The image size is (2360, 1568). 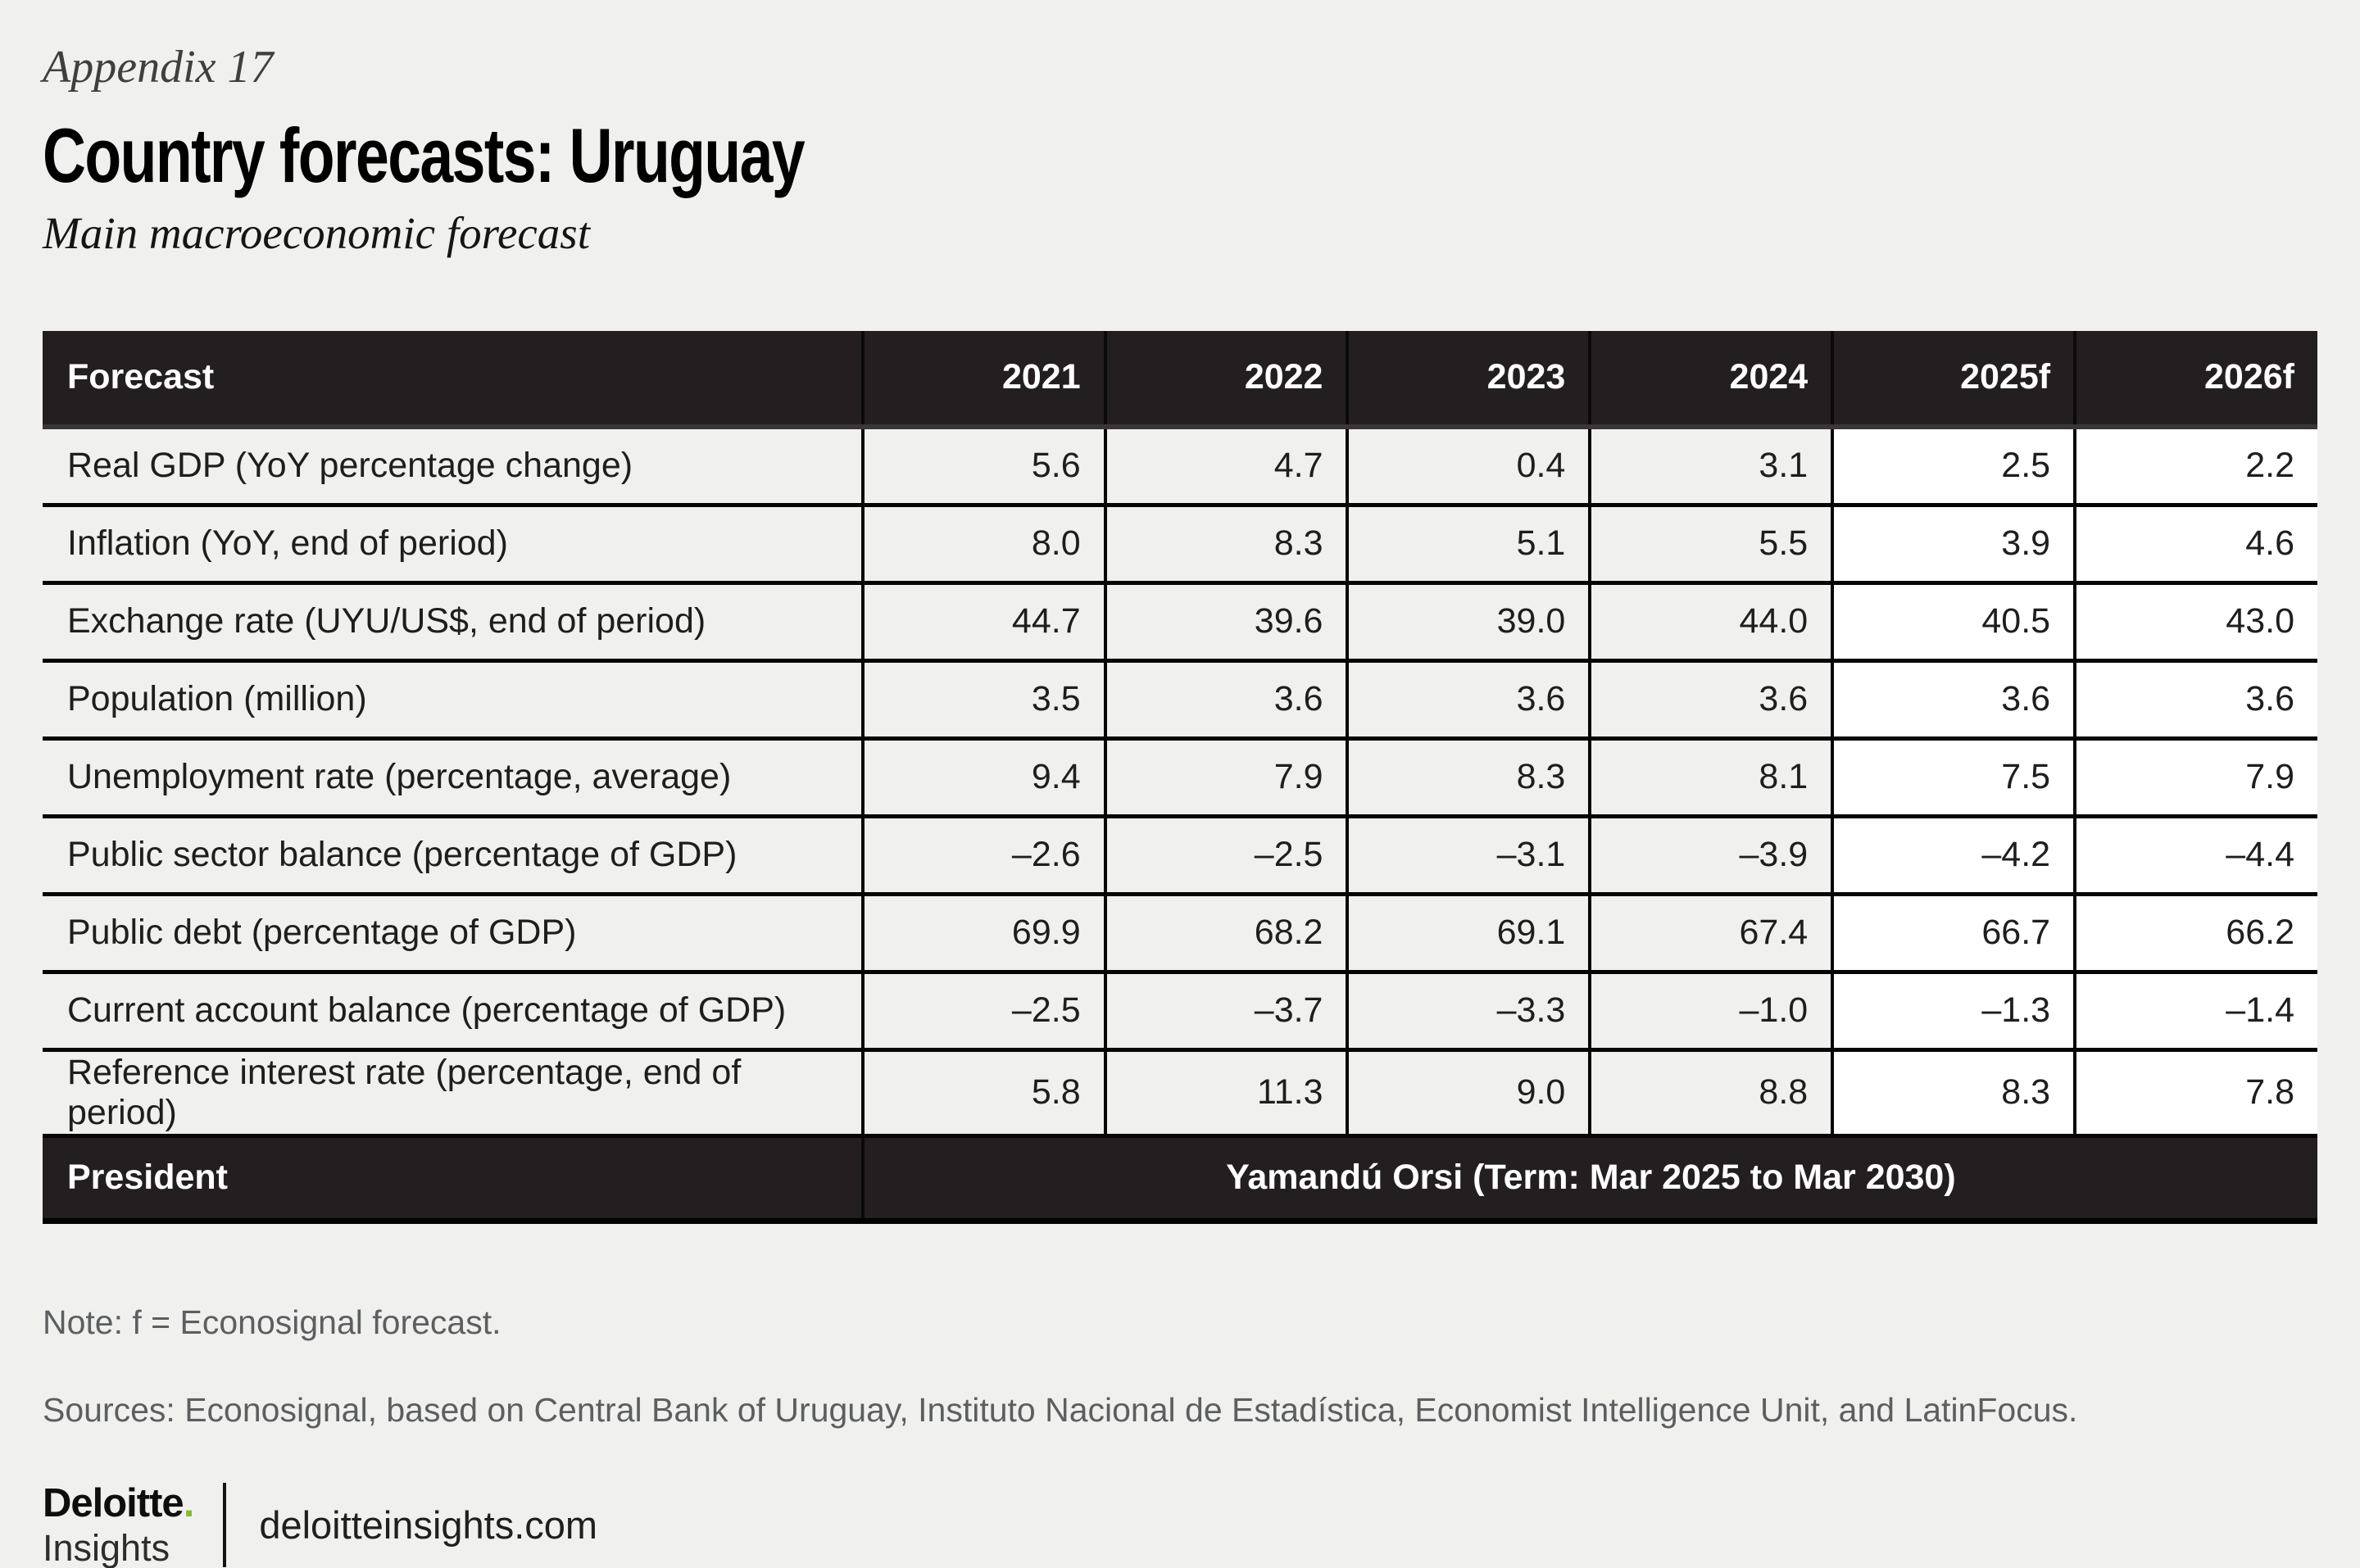 I want to click on row-label: Exchange rate (UYU/US$, end of period), so click(x=453, y=622).